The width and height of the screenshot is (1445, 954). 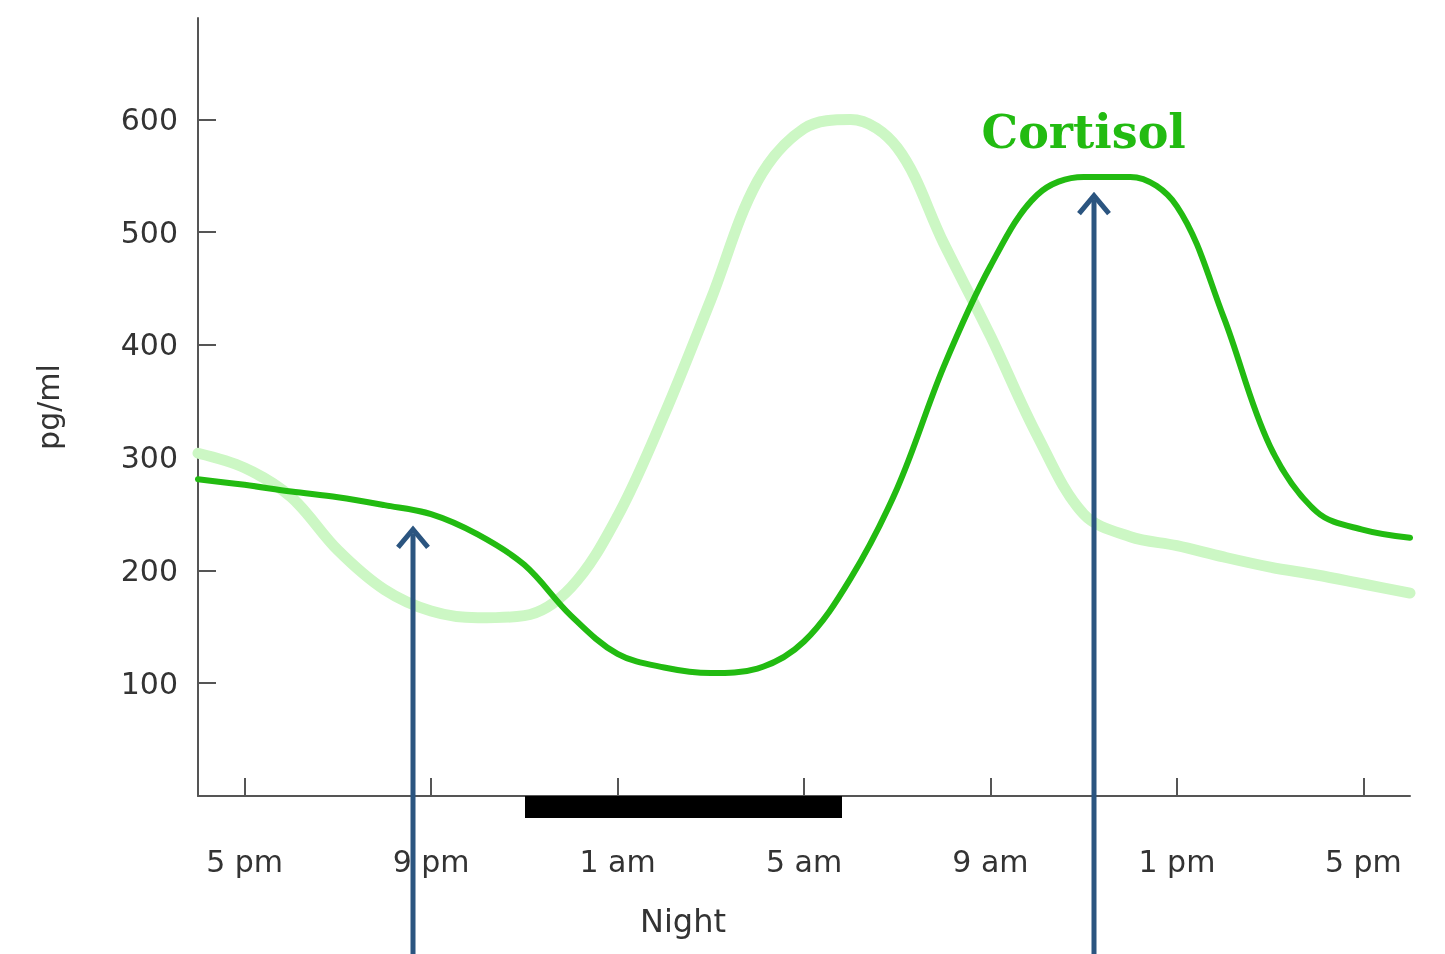 I want to click on y-tick-label: 500, so click(x=149, y=232).